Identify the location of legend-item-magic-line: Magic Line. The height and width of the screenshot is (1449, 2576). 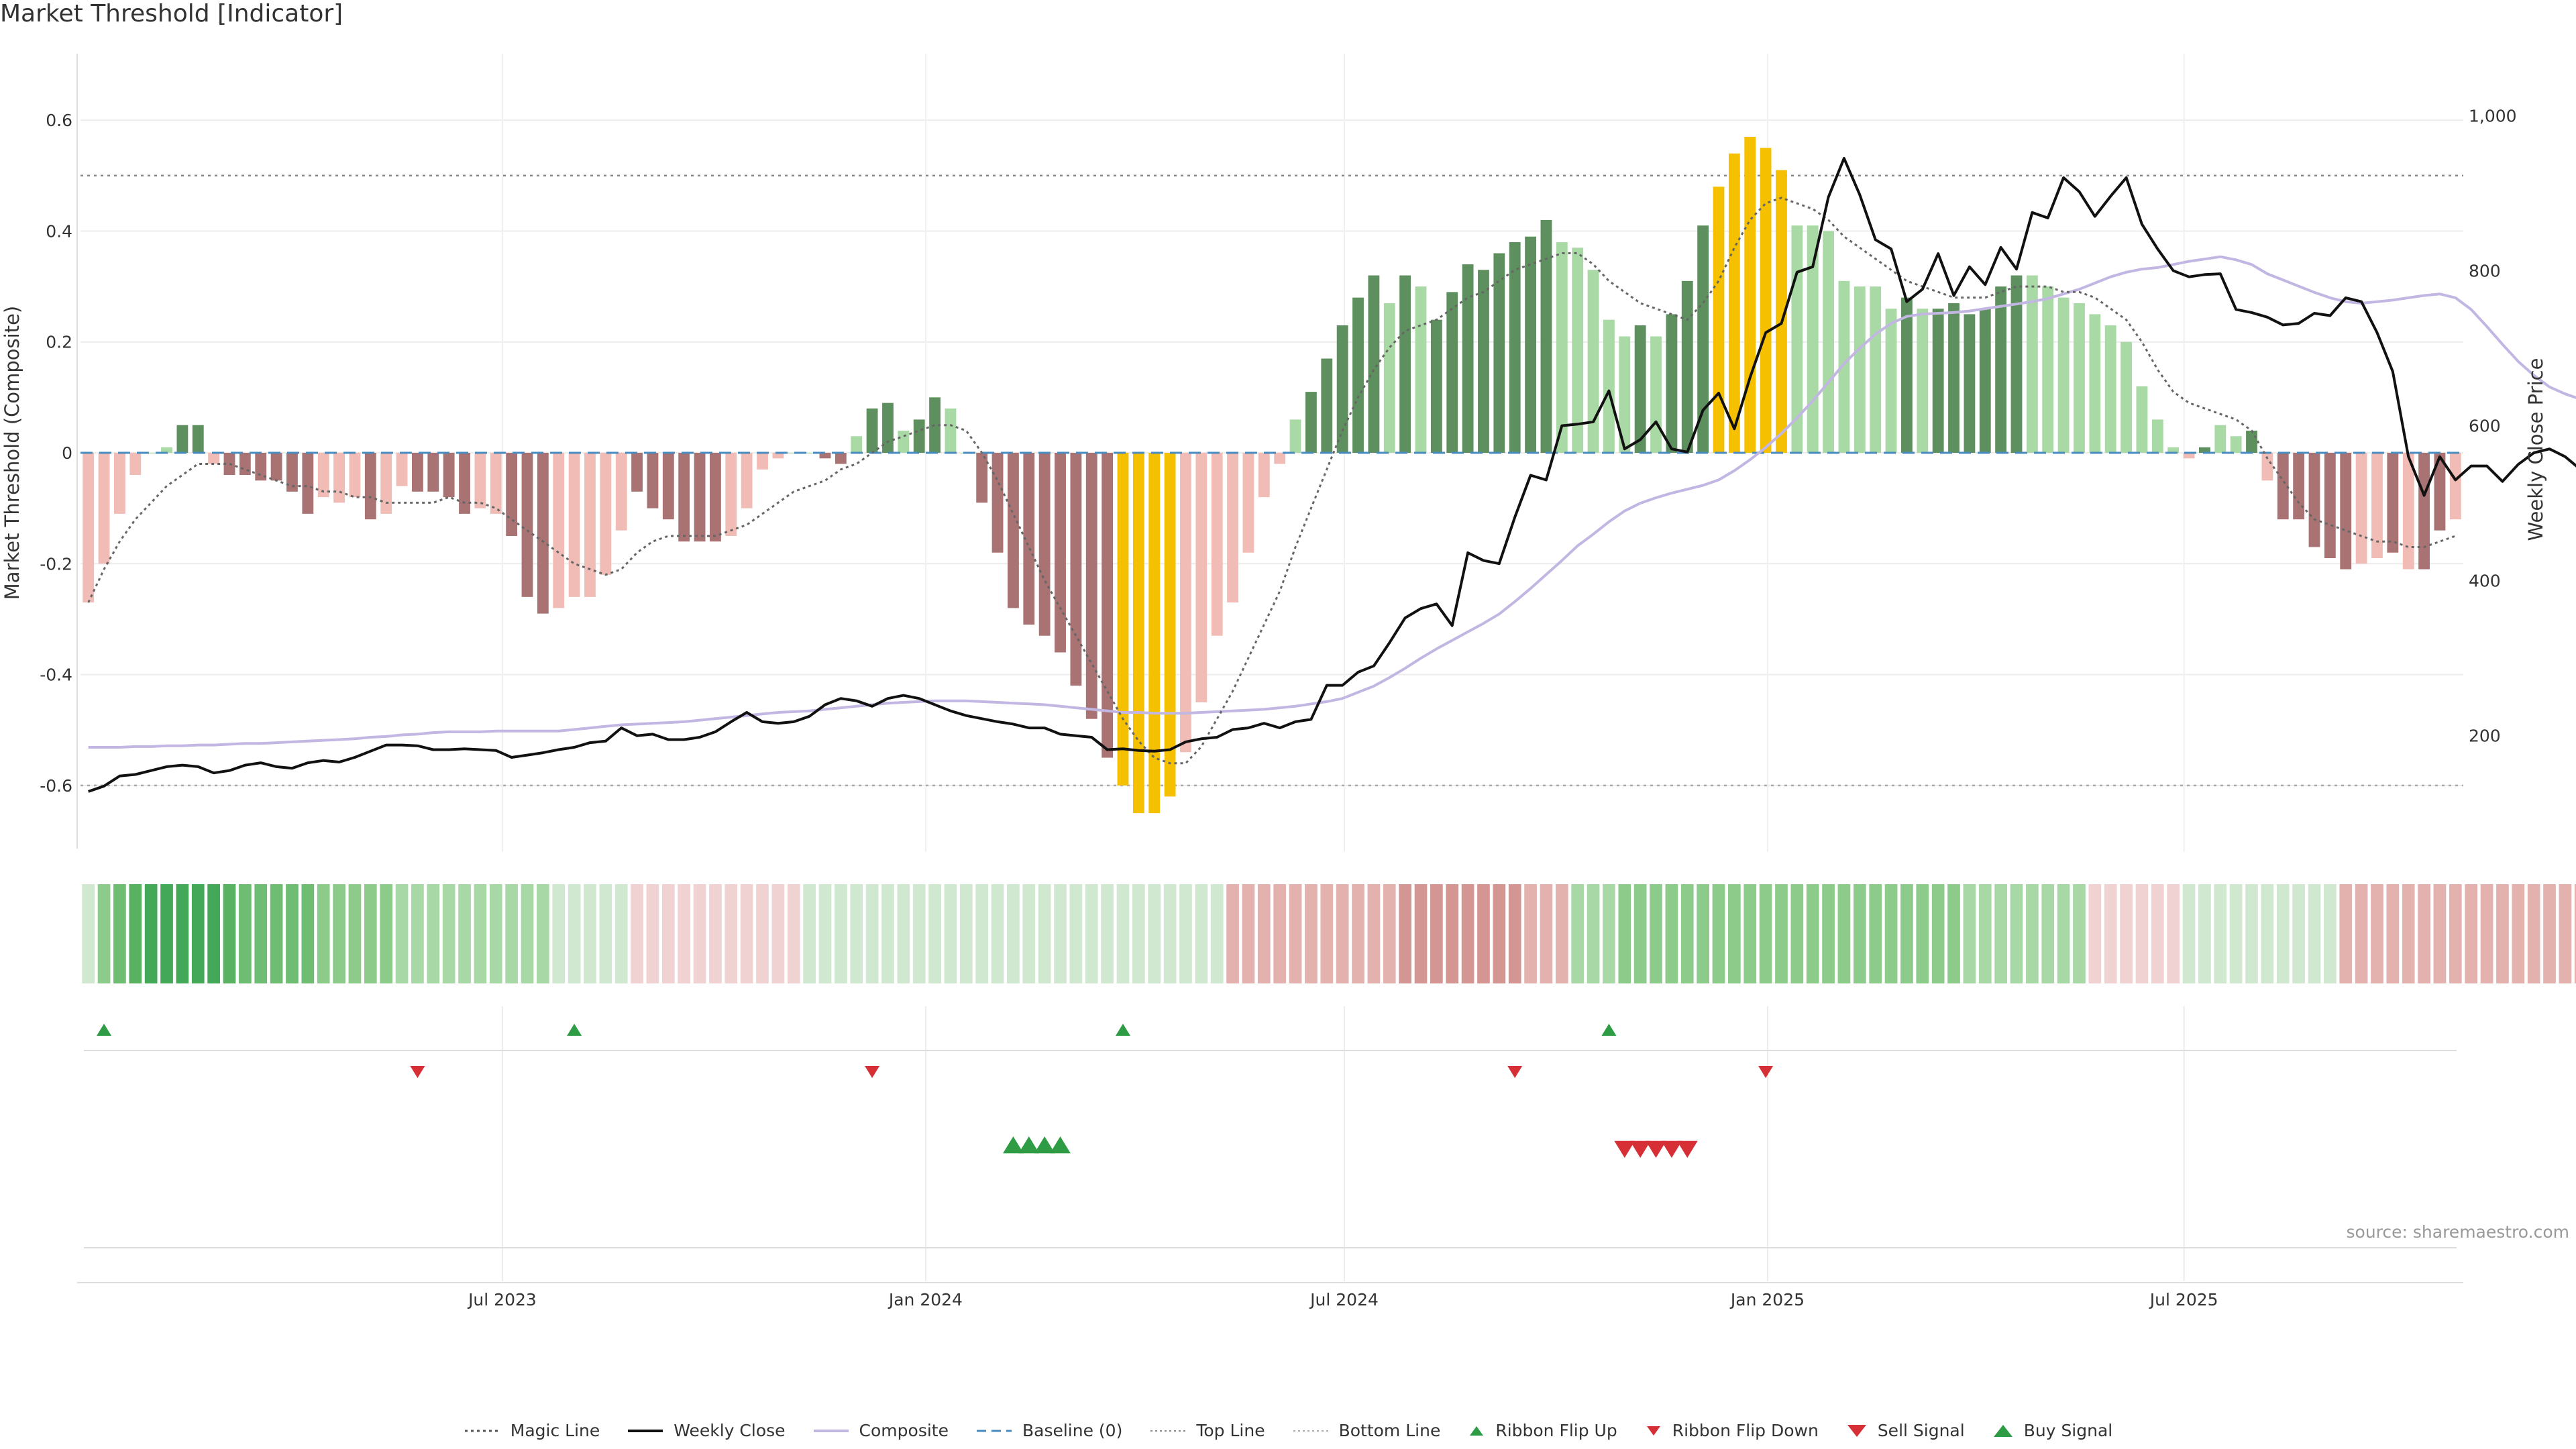
(532, 1430).